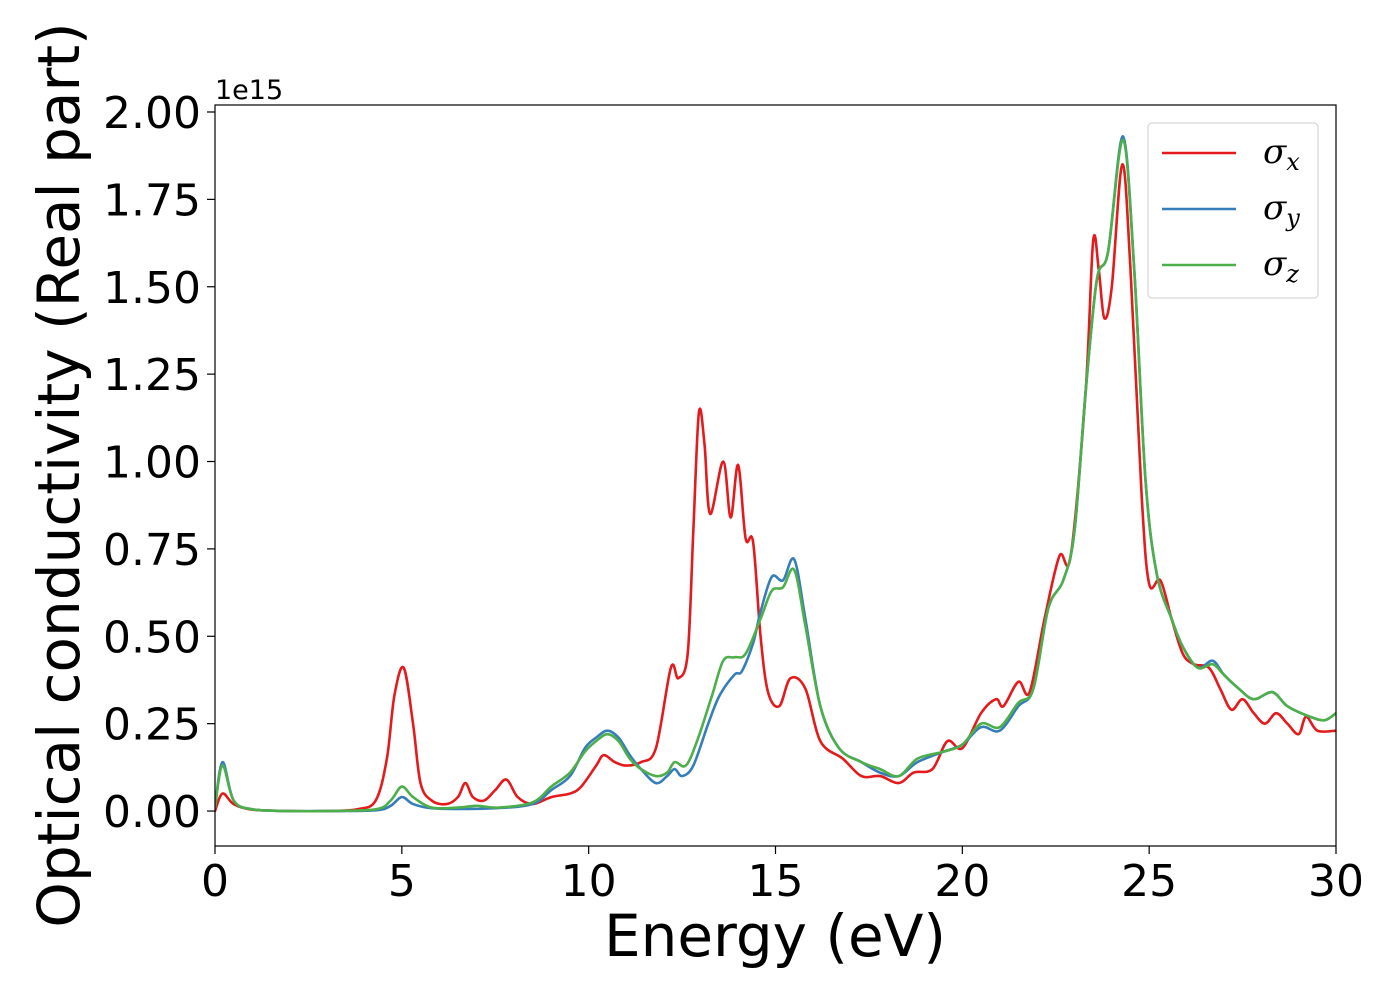 The image size is (1400, 1000). What do you see at coordinates (249, 90) in the screenshot?
I see `y-offset-label: 1e15` at bounding box center [249, 90].